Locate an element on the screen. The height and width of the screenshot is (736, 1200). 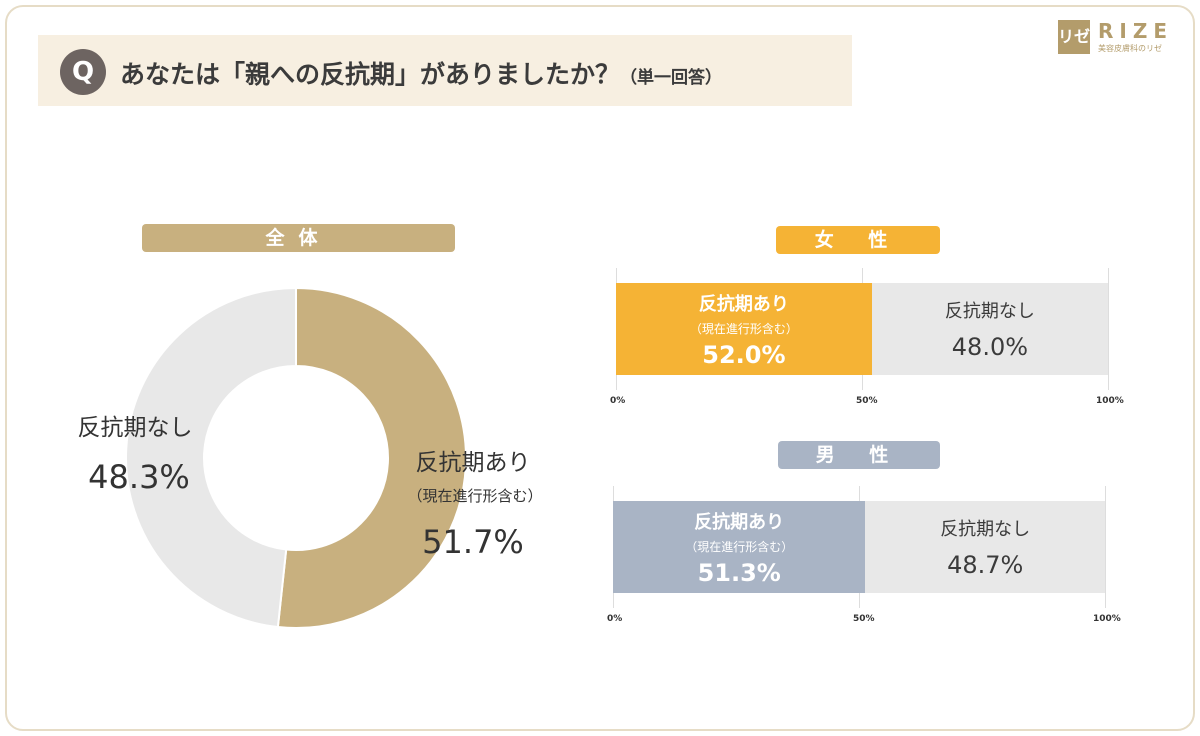
question-title: あなたは「親への反抗期」がありましたか？（単一回答） is located at coordinates (421, 73).